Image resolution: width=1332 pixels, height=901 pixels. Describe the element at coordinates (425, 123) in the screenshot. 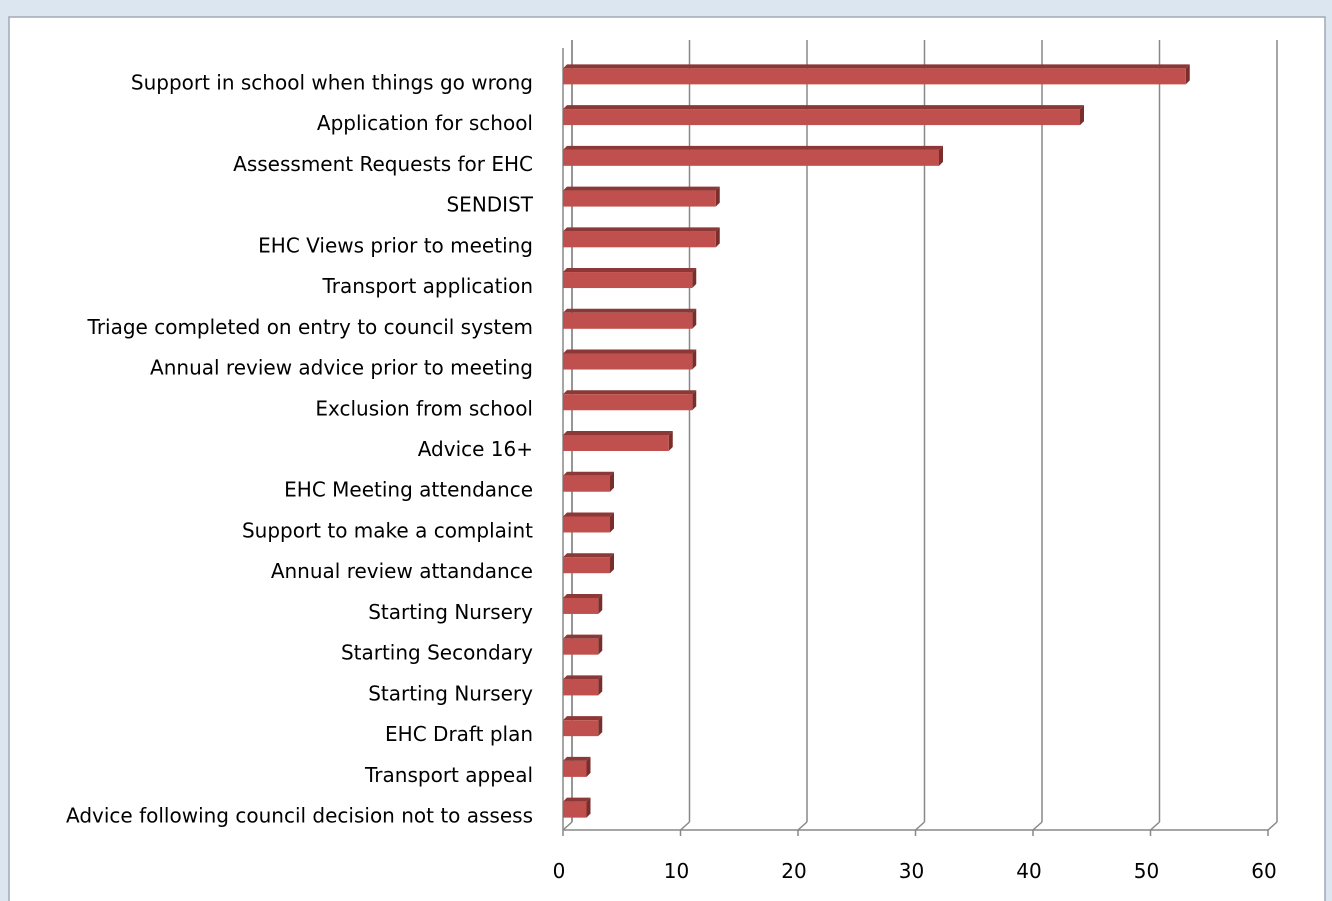

I see `y-tick-label: Application for school` at that location.